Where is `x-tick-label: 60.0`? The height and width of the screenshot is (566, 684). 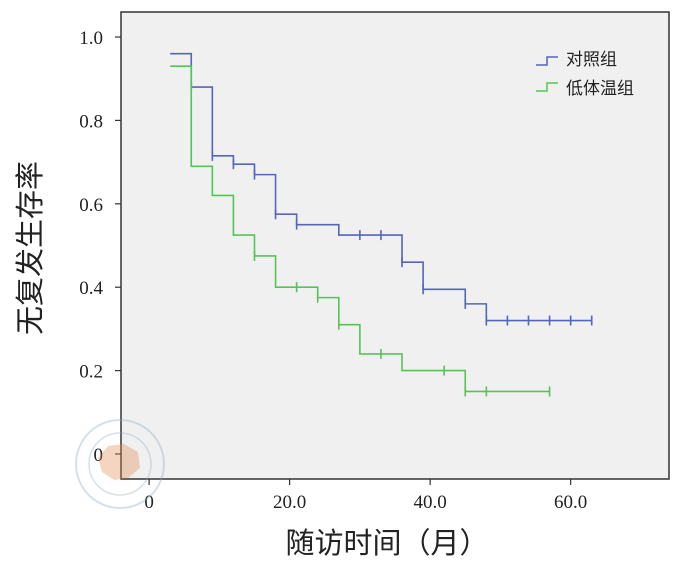
x-tick-label: 60.0 is located at coordinates (570, 502).